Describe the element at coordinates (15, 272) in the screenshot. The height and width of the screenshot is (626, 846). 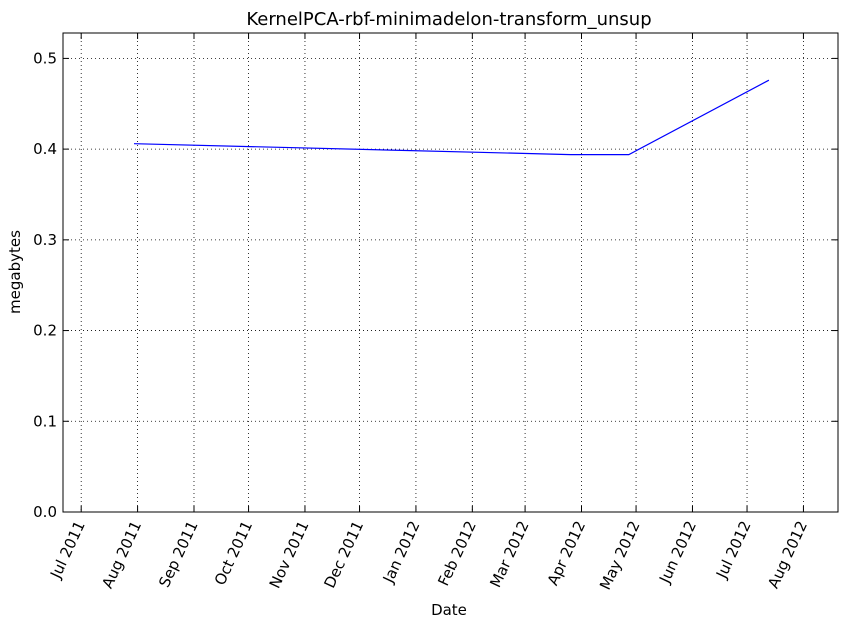
I see `y-axis-label: megabytes` at that location.